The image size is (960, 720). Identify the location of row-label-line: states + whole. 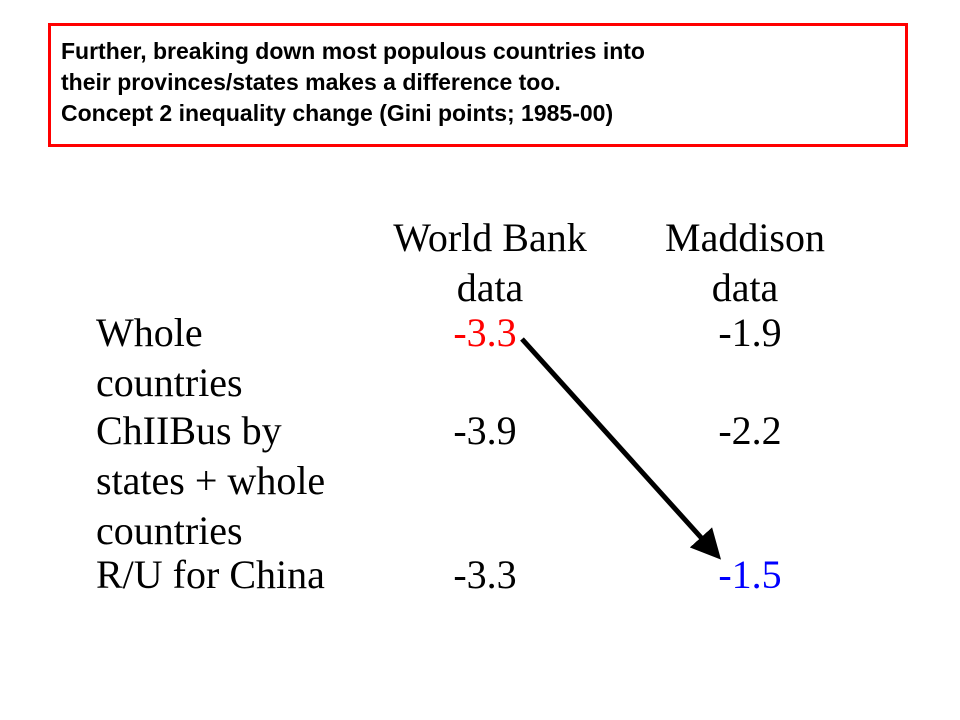
(211, 480).